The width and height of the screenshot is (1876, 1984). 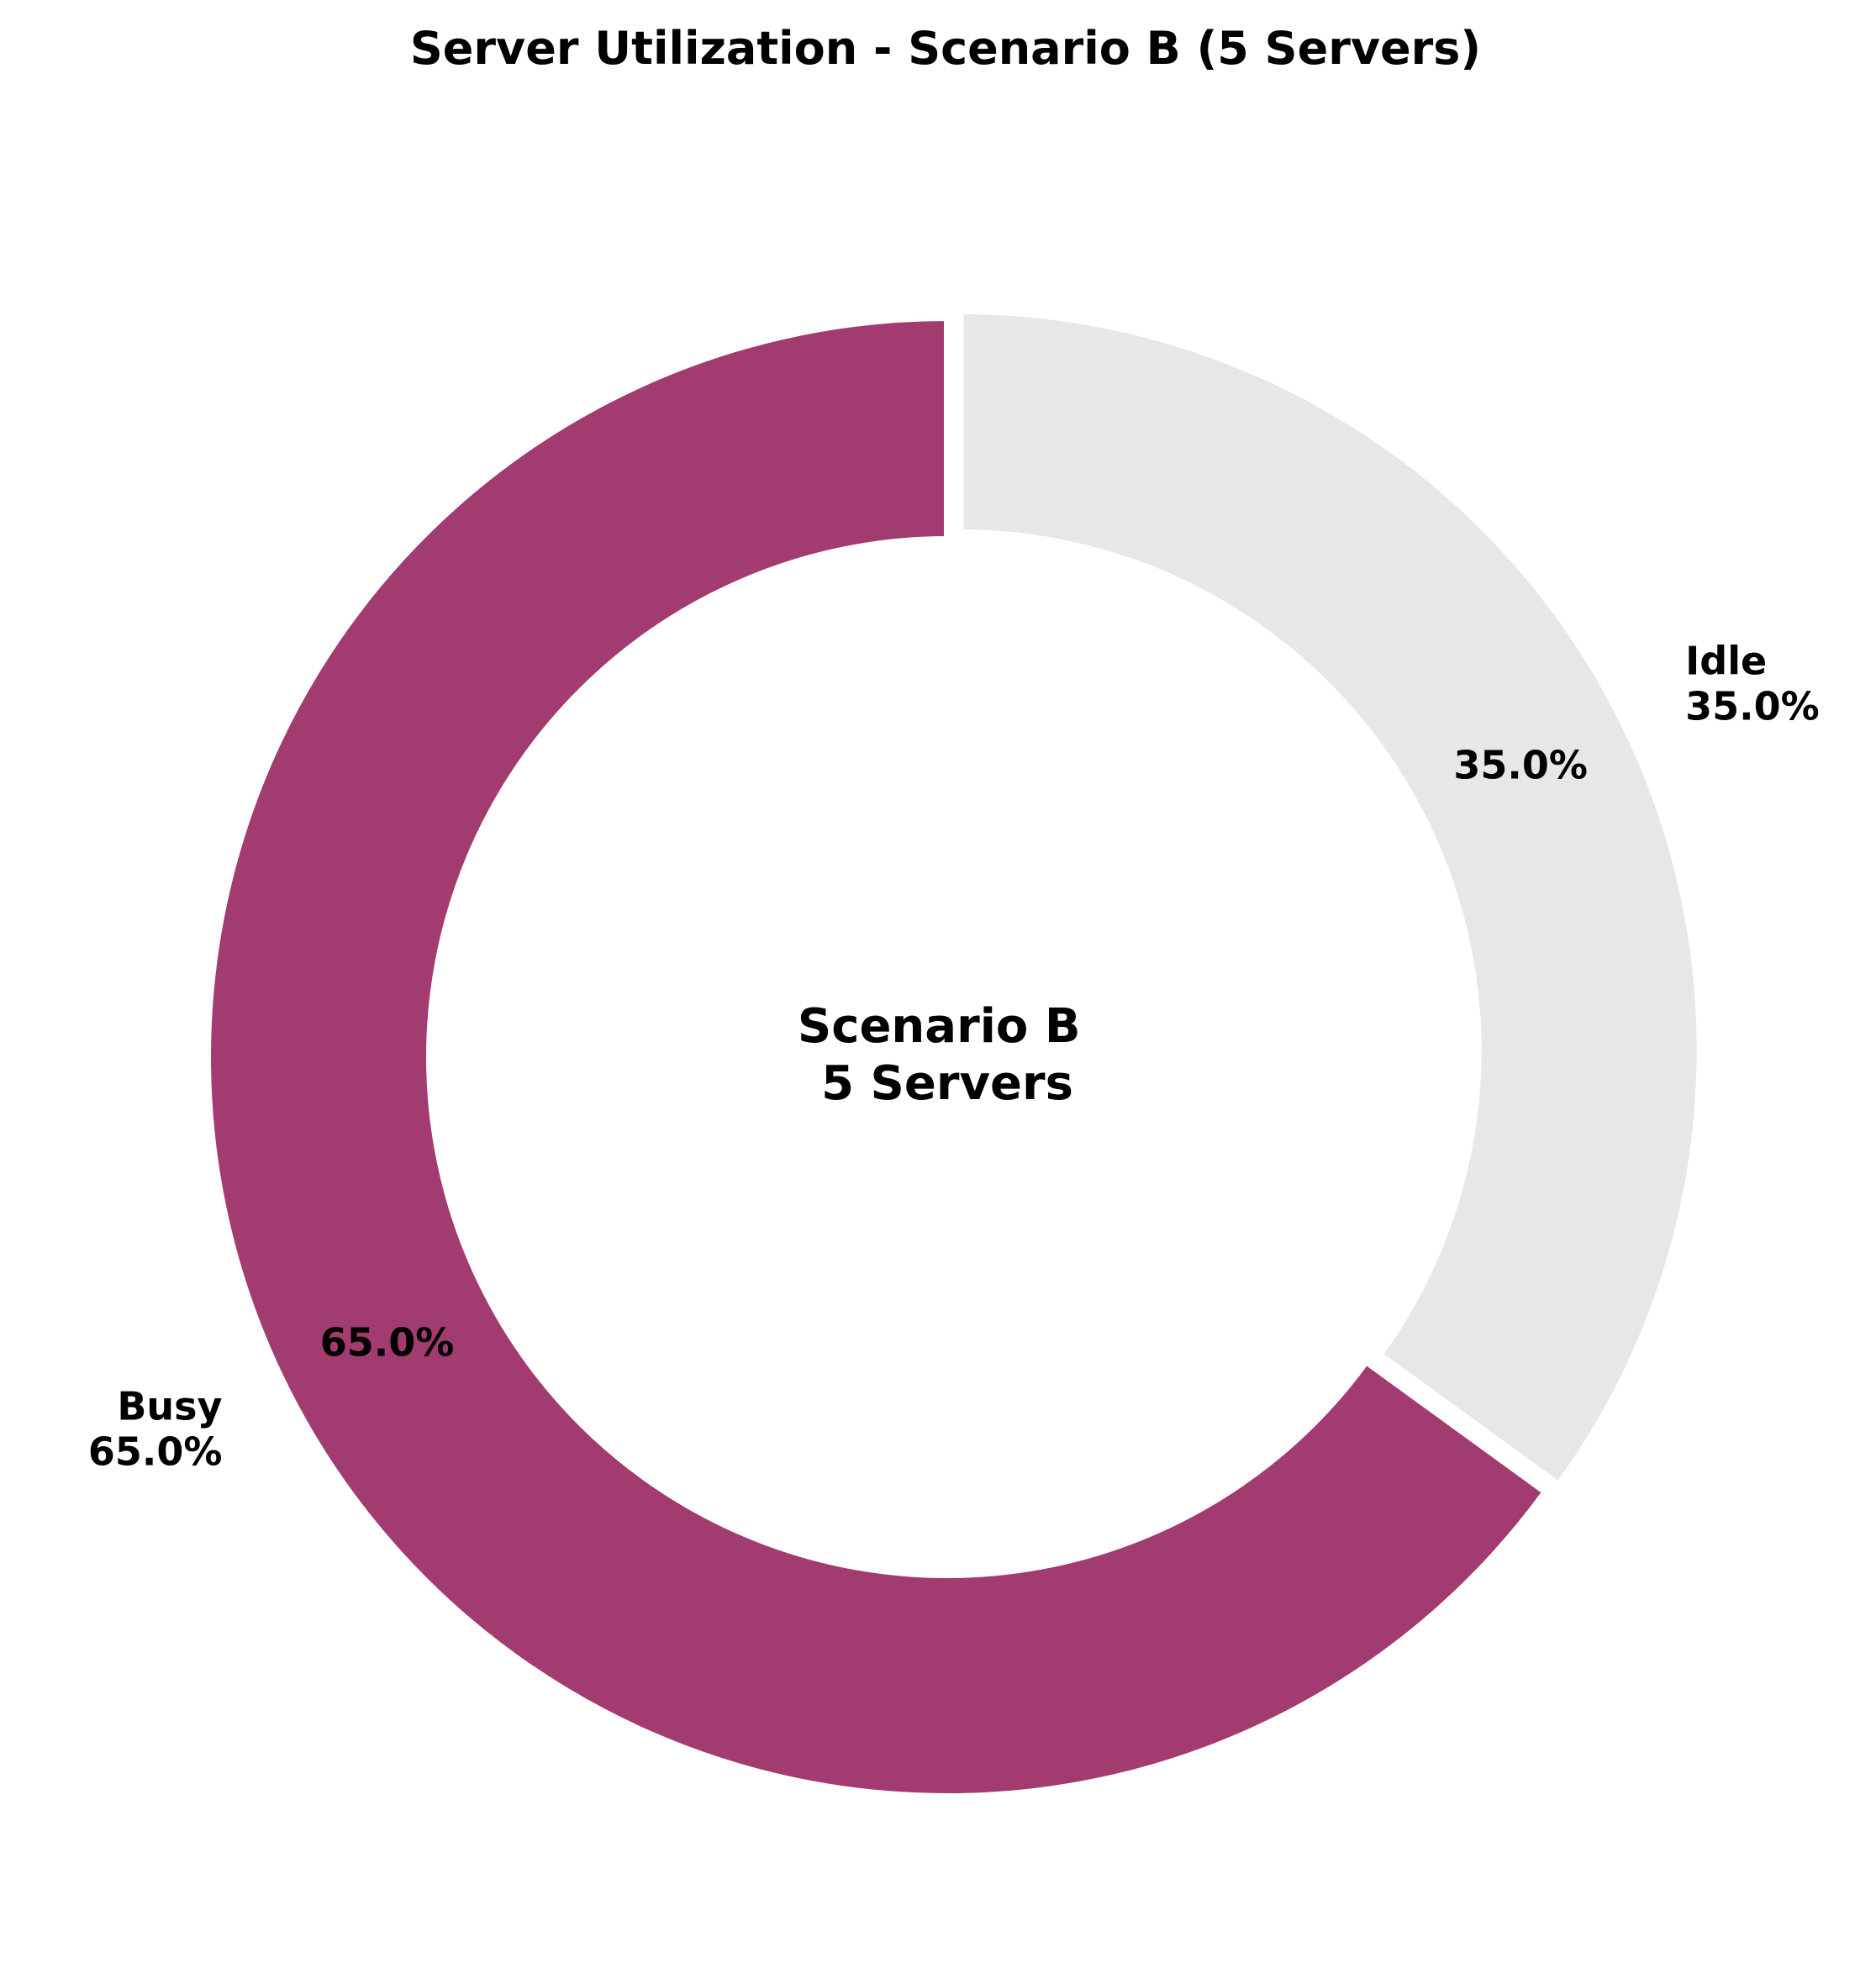 What do you see at coordinates (940, 1026) in the screenshot?
I see `center-label-line-1: Scenario B` at bounding box center [940, 1026].